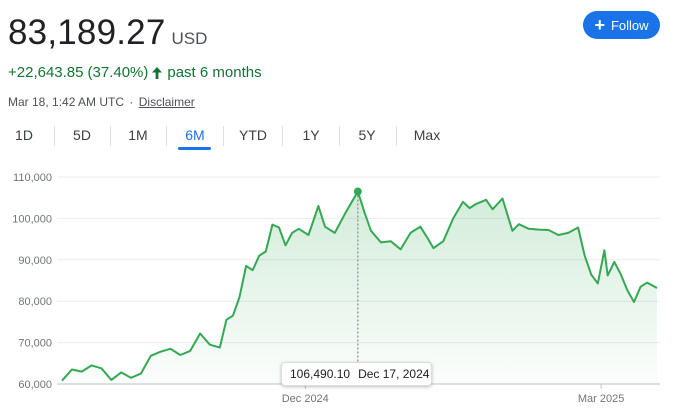 This screenshot has height=415, width=675. Describe the element at coordinates (427, 135) in the screenshot. I see `tab-max: Max` at that location.